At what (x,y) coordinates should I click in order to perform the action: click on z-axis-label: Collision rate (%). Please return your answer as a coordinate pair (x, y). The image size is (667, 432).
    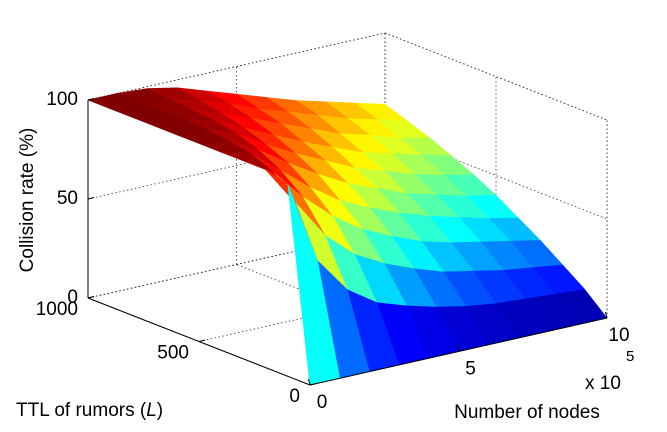
    Looking at the image, I should click on (27, 200).